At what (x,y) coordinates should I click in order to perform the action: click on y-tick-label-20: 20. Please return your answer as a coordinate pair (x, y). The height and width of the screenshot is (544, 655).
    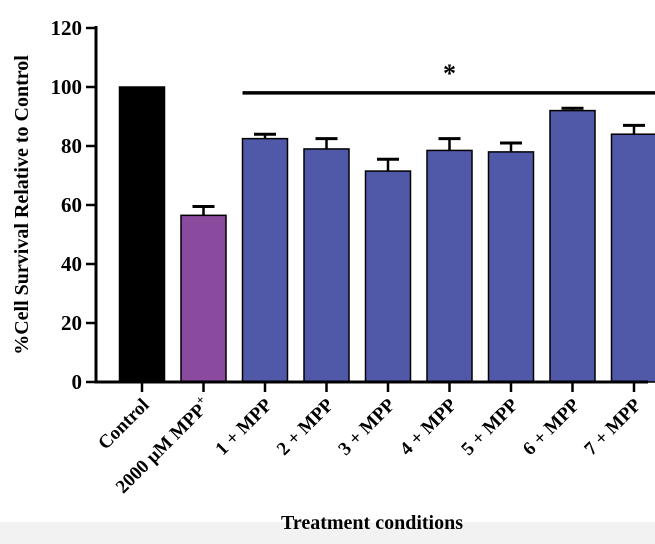
    Looking at the image, I should click on (71, 323).